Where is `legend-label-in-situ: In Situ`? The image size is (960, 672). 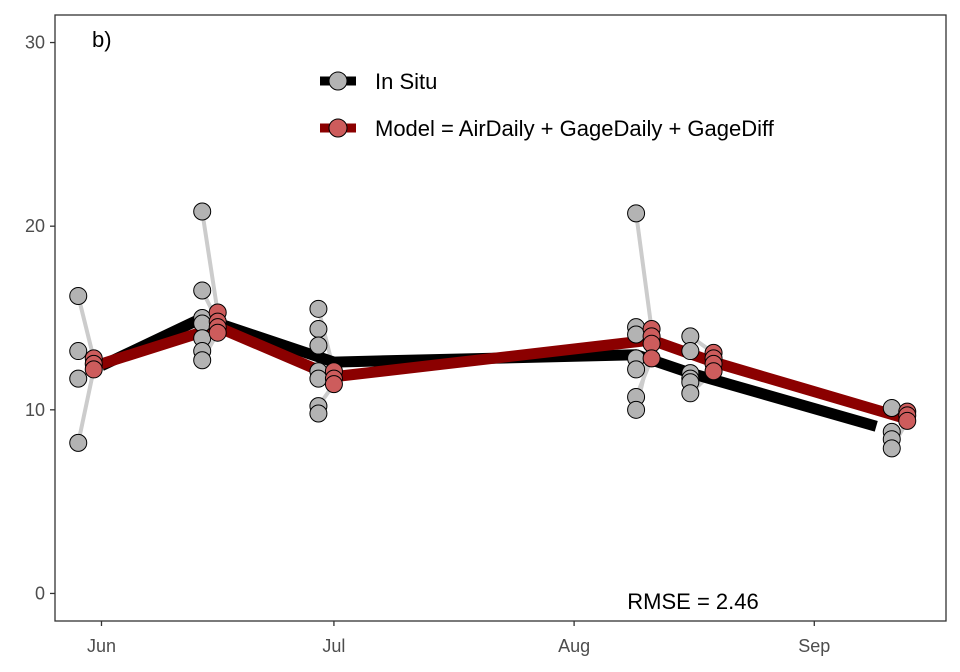
legend-label-in-situ: In Situ is located at coordinates (406, 81).